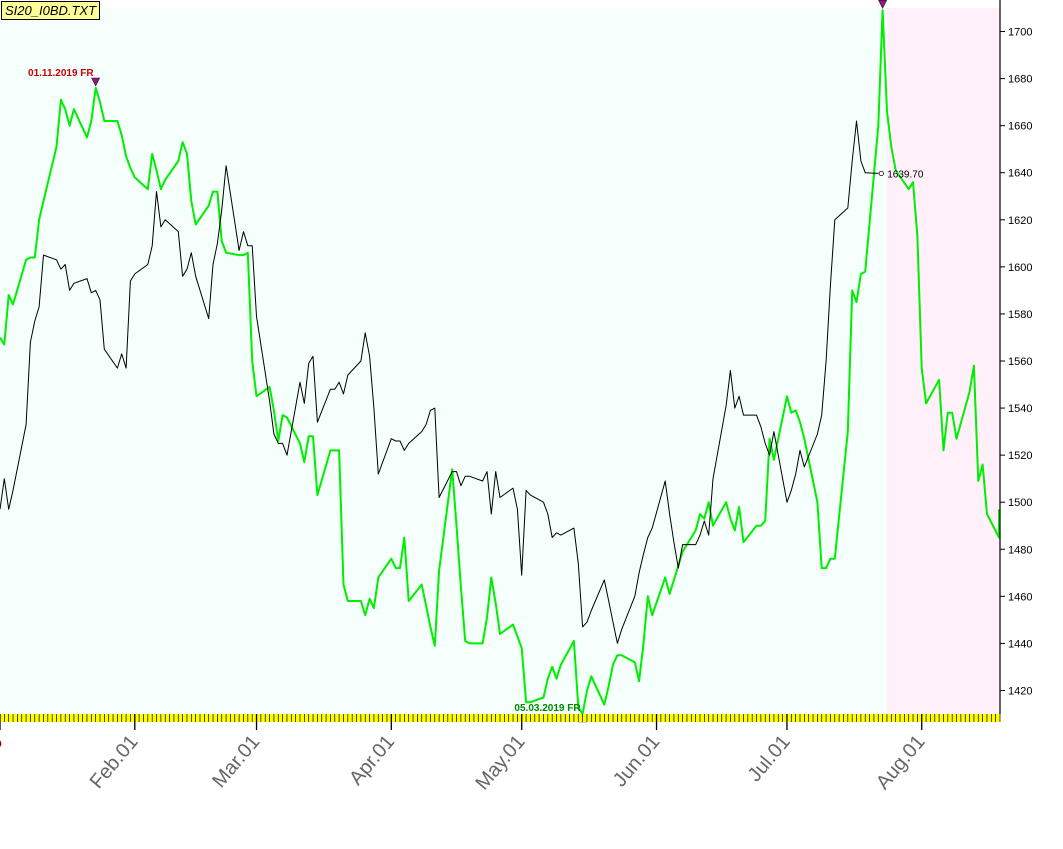 Image resolution: width=1063 pixels, height=849 pixels. Describe the element at coordinates (1020, 456) in the screenshot. I see `y-tick-label: 1520` at that location.